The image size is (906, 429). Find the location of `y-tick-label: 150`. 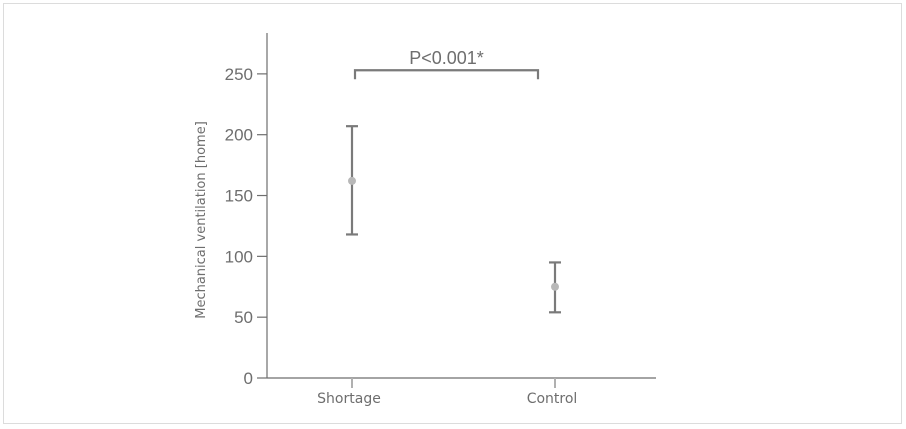

y-tick-label: 150 is located at coordinates (239, 196).